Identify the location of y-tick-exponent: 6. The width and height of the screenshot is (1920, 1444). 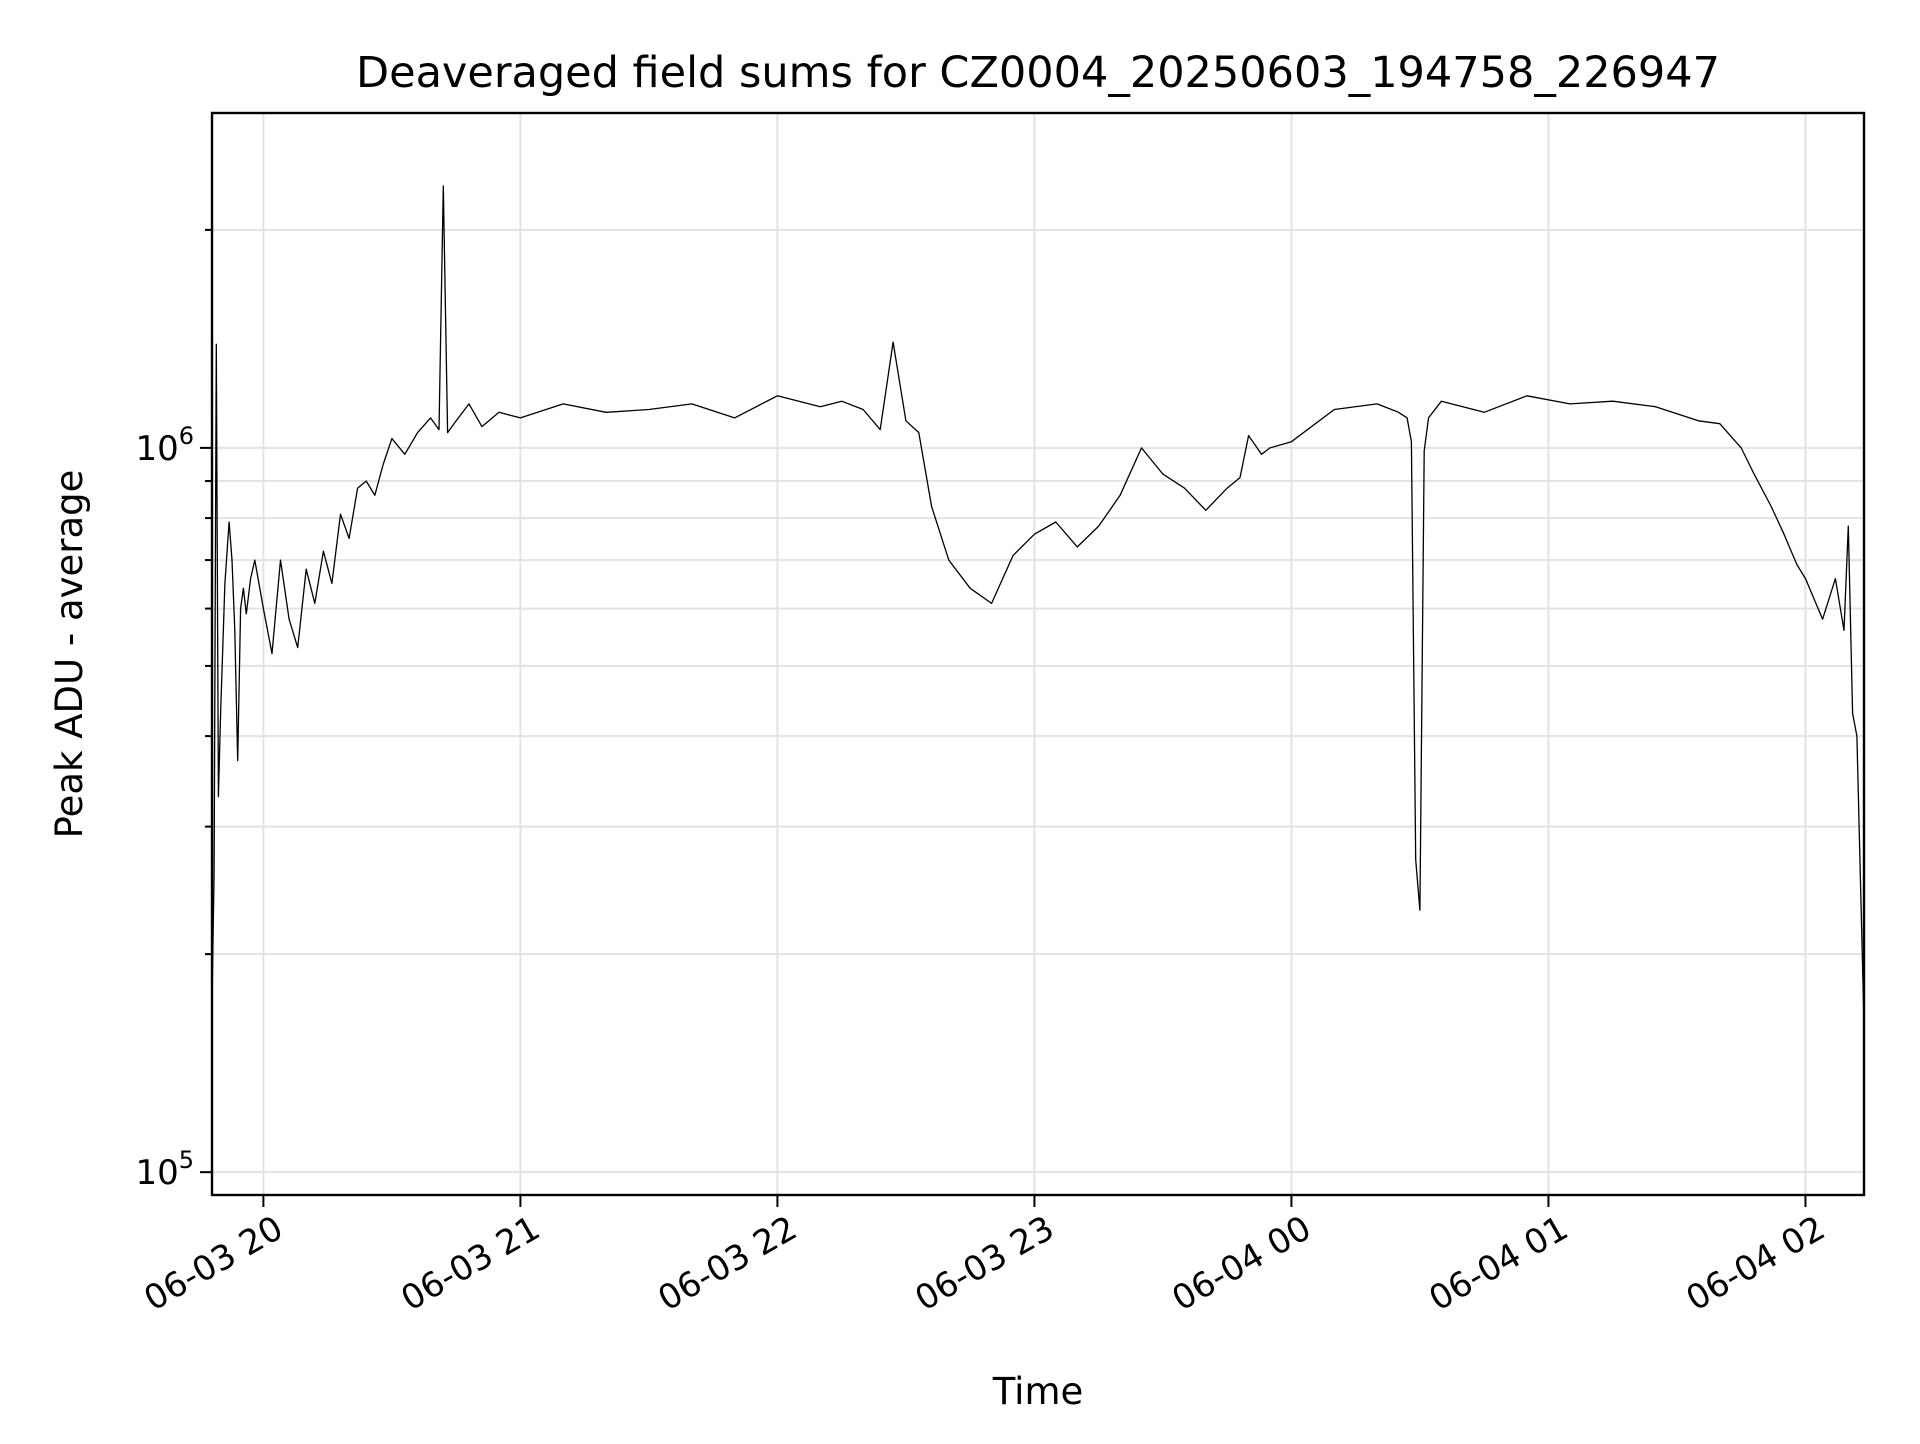
(186, 436).